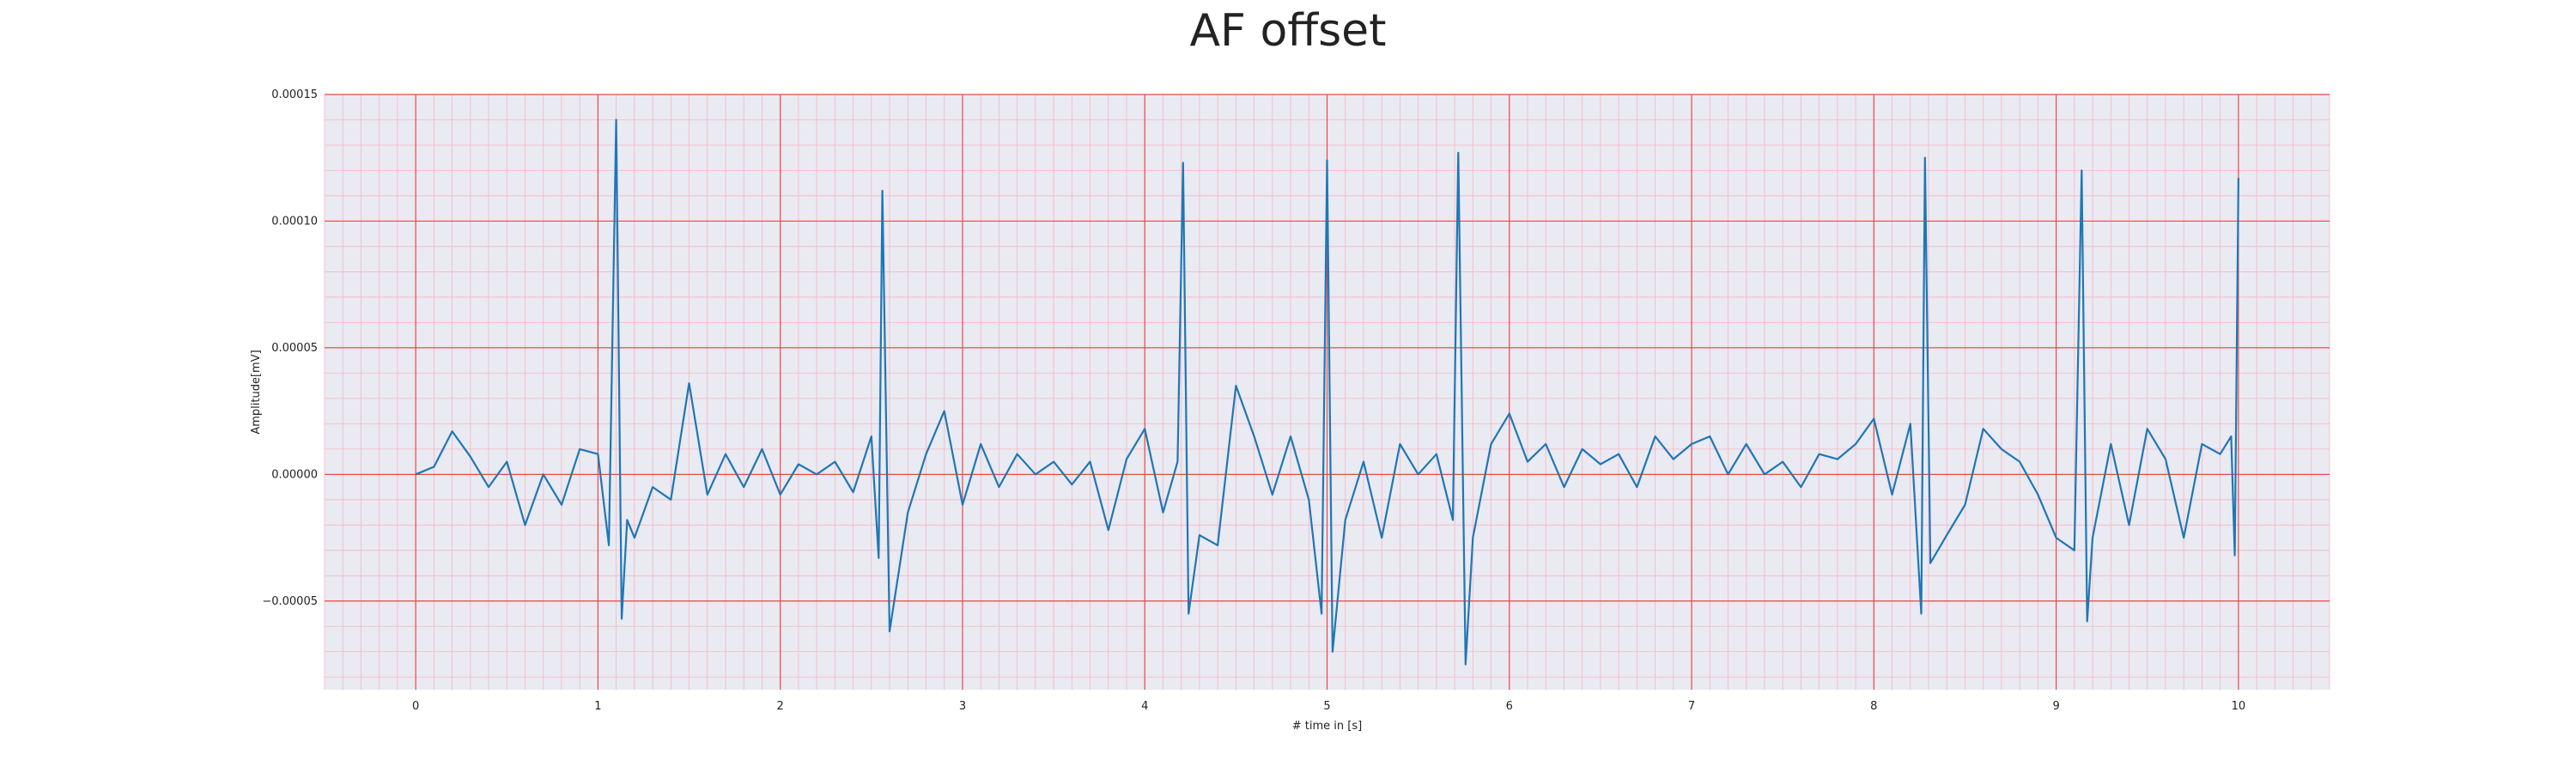  I want to click on x-tick-label: 7, so click(1692, 706).